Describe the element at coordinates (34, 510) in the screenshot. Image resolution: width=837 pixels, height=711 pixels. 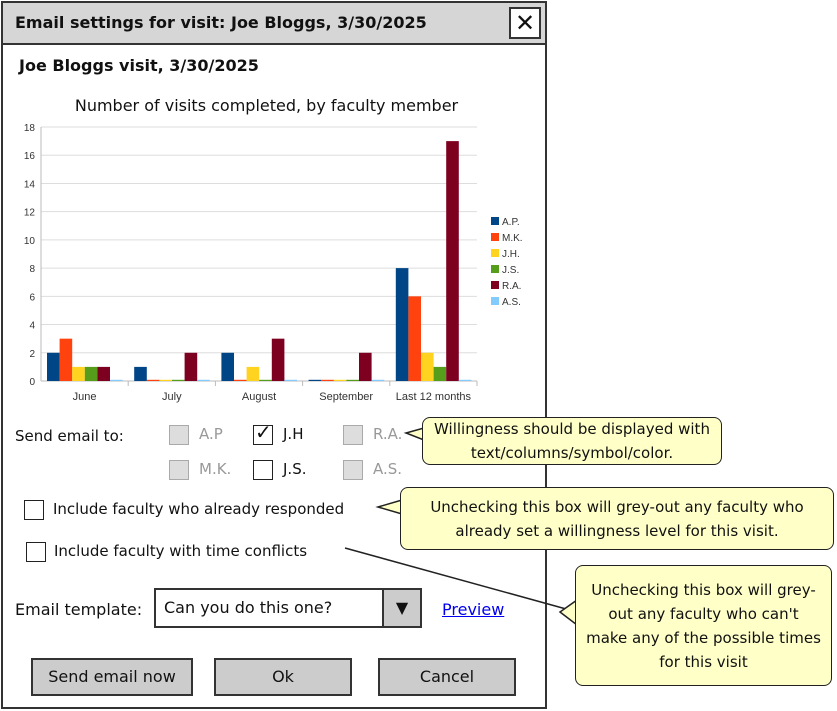
I see `include-responded-checkbox` at that location.